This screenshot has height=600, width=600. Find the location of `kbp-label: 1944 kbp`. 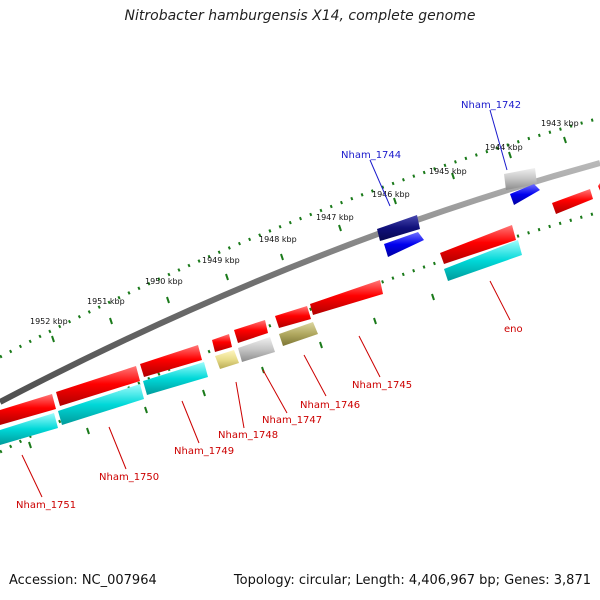

kbp-label: 1944 kbp is located at coordinates (504, 147).